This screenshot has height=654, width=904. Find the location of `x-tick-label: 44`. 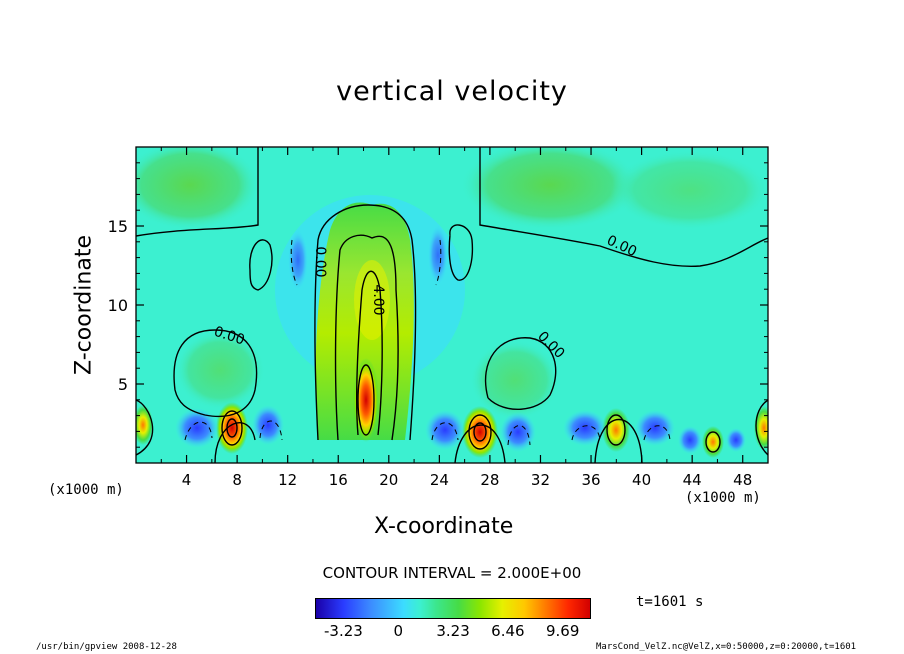

x-tick-label: 44 is located at coordinates (692, 480).